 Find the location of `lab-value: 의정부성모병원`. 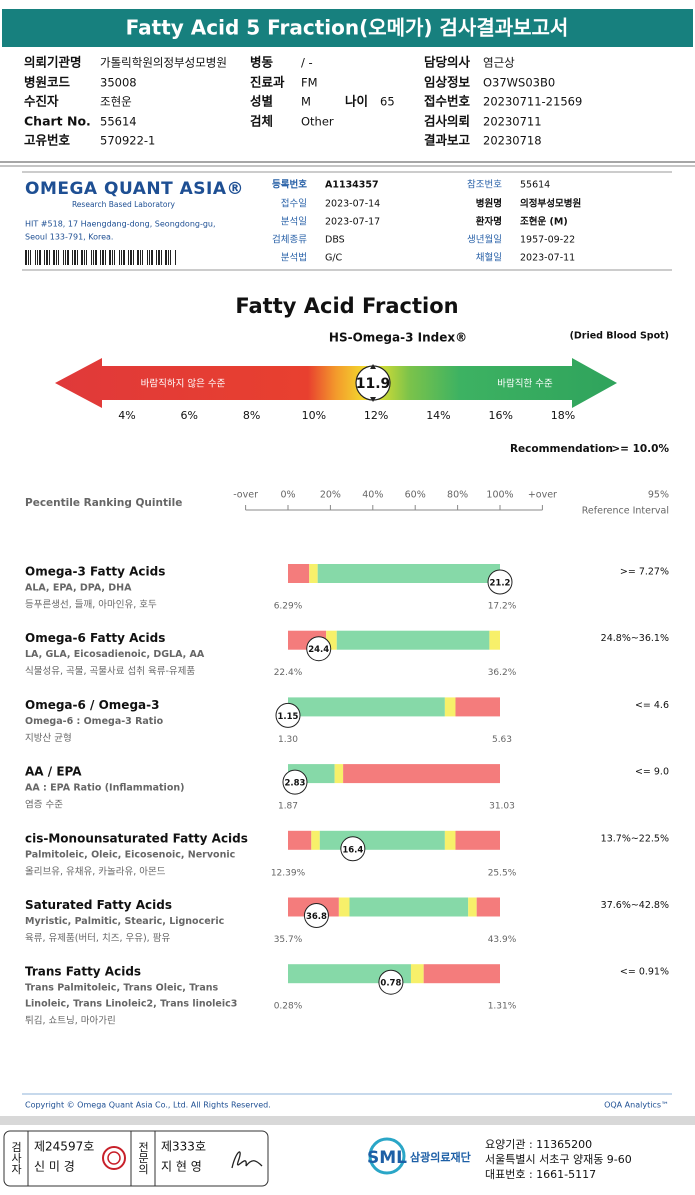

lab-value: 의정부성모병원 is located at coordinates (550, 204).